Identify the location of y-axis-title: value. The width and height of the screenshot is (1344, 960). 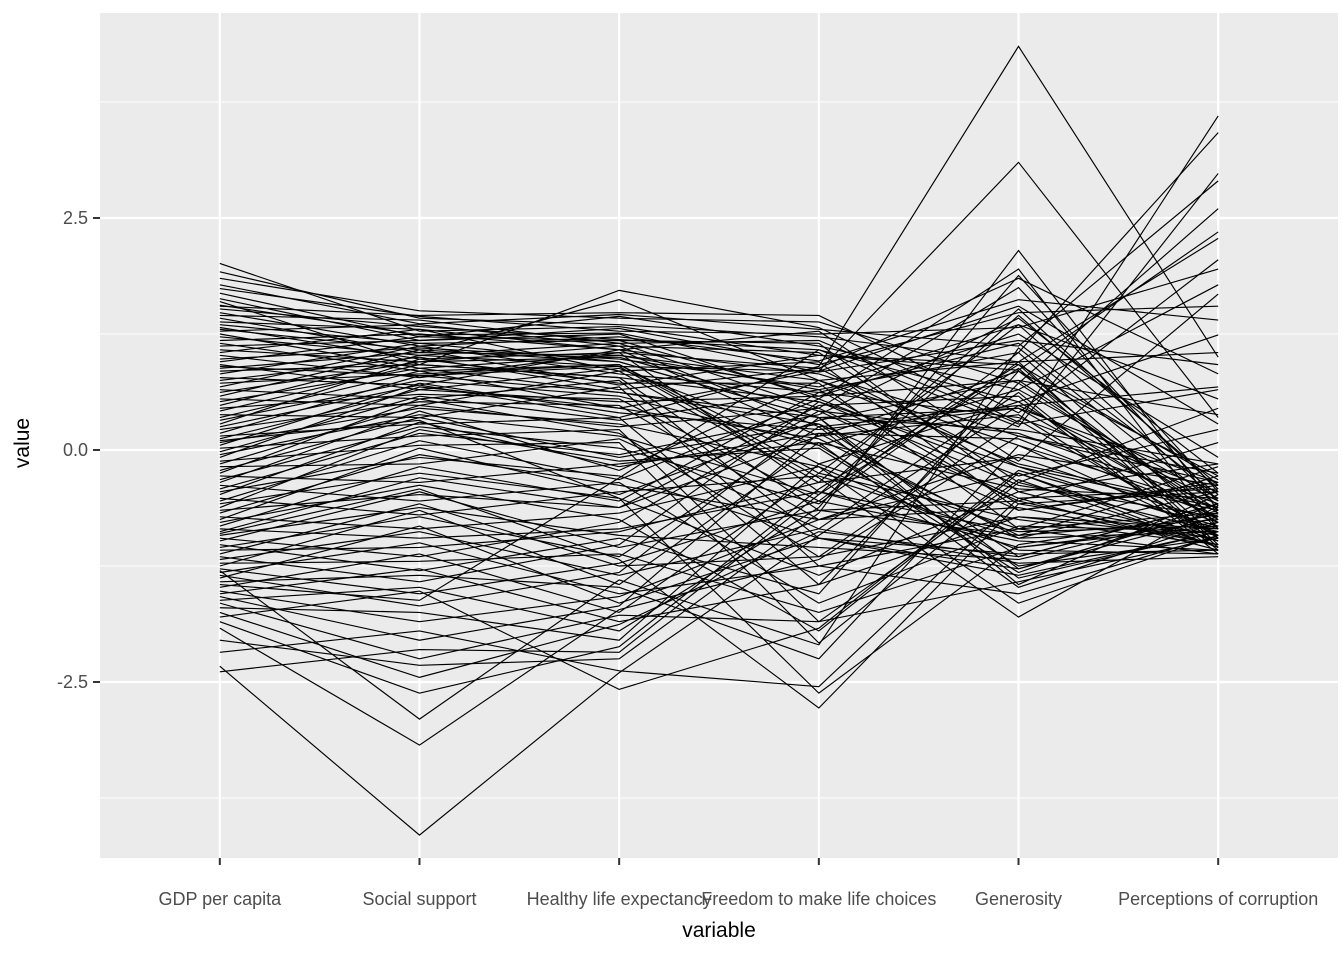
(22, 443).